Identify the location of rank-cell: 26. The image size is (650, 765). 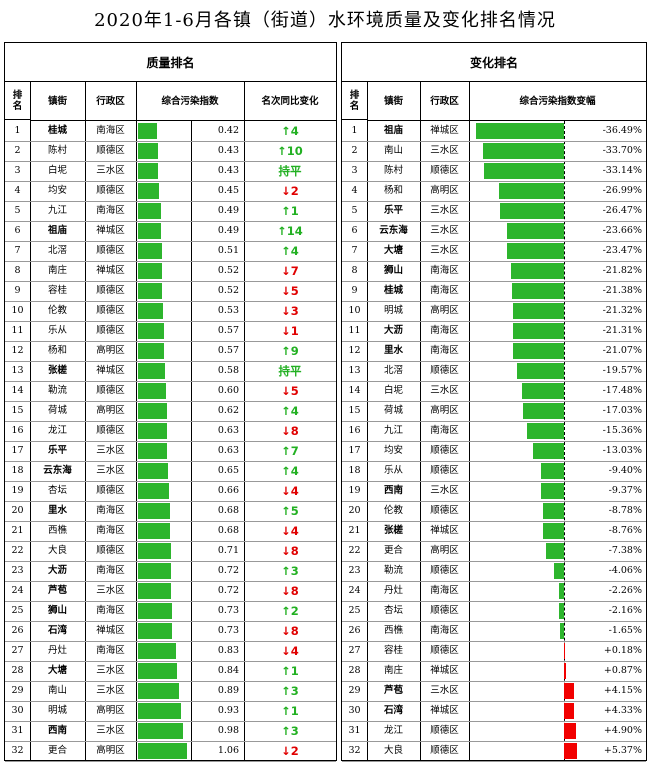
(17, 630).